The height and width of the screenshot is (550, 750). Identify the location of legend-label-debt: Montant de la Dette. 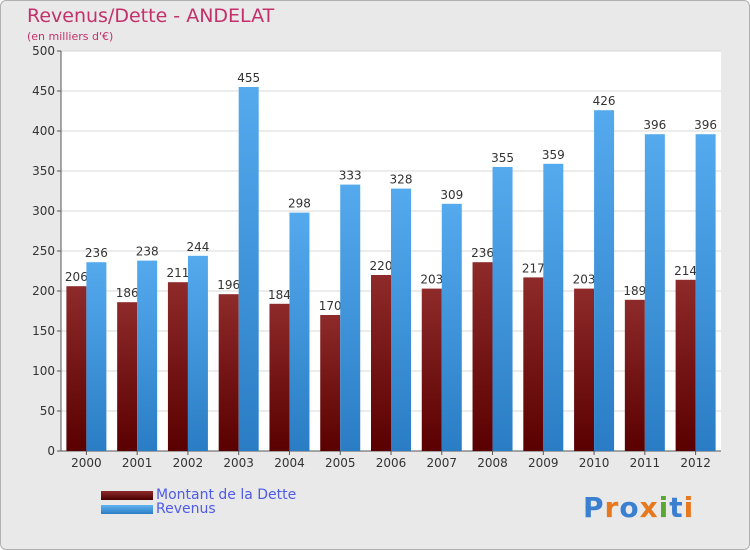
(226, 495).